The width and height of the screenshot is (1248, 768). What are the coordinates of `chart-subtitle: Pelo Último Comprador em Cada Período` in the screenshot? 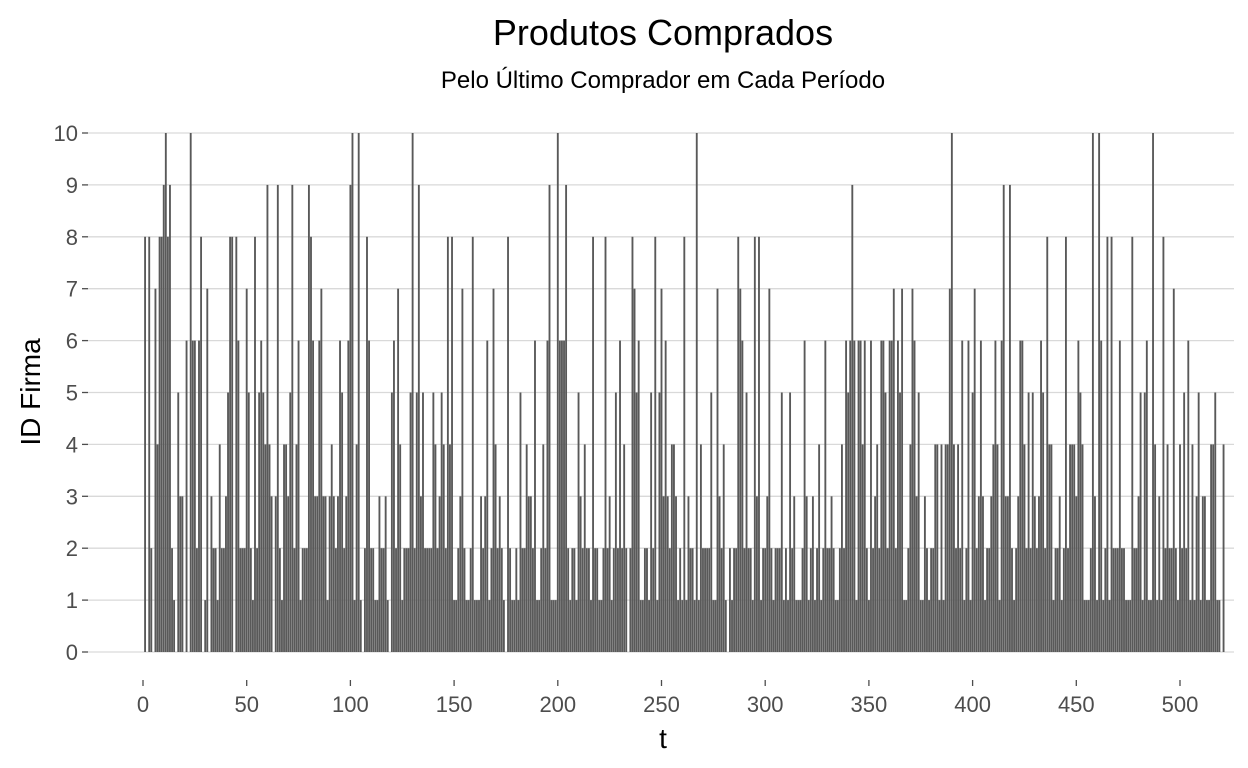 It's located at (663, 80).